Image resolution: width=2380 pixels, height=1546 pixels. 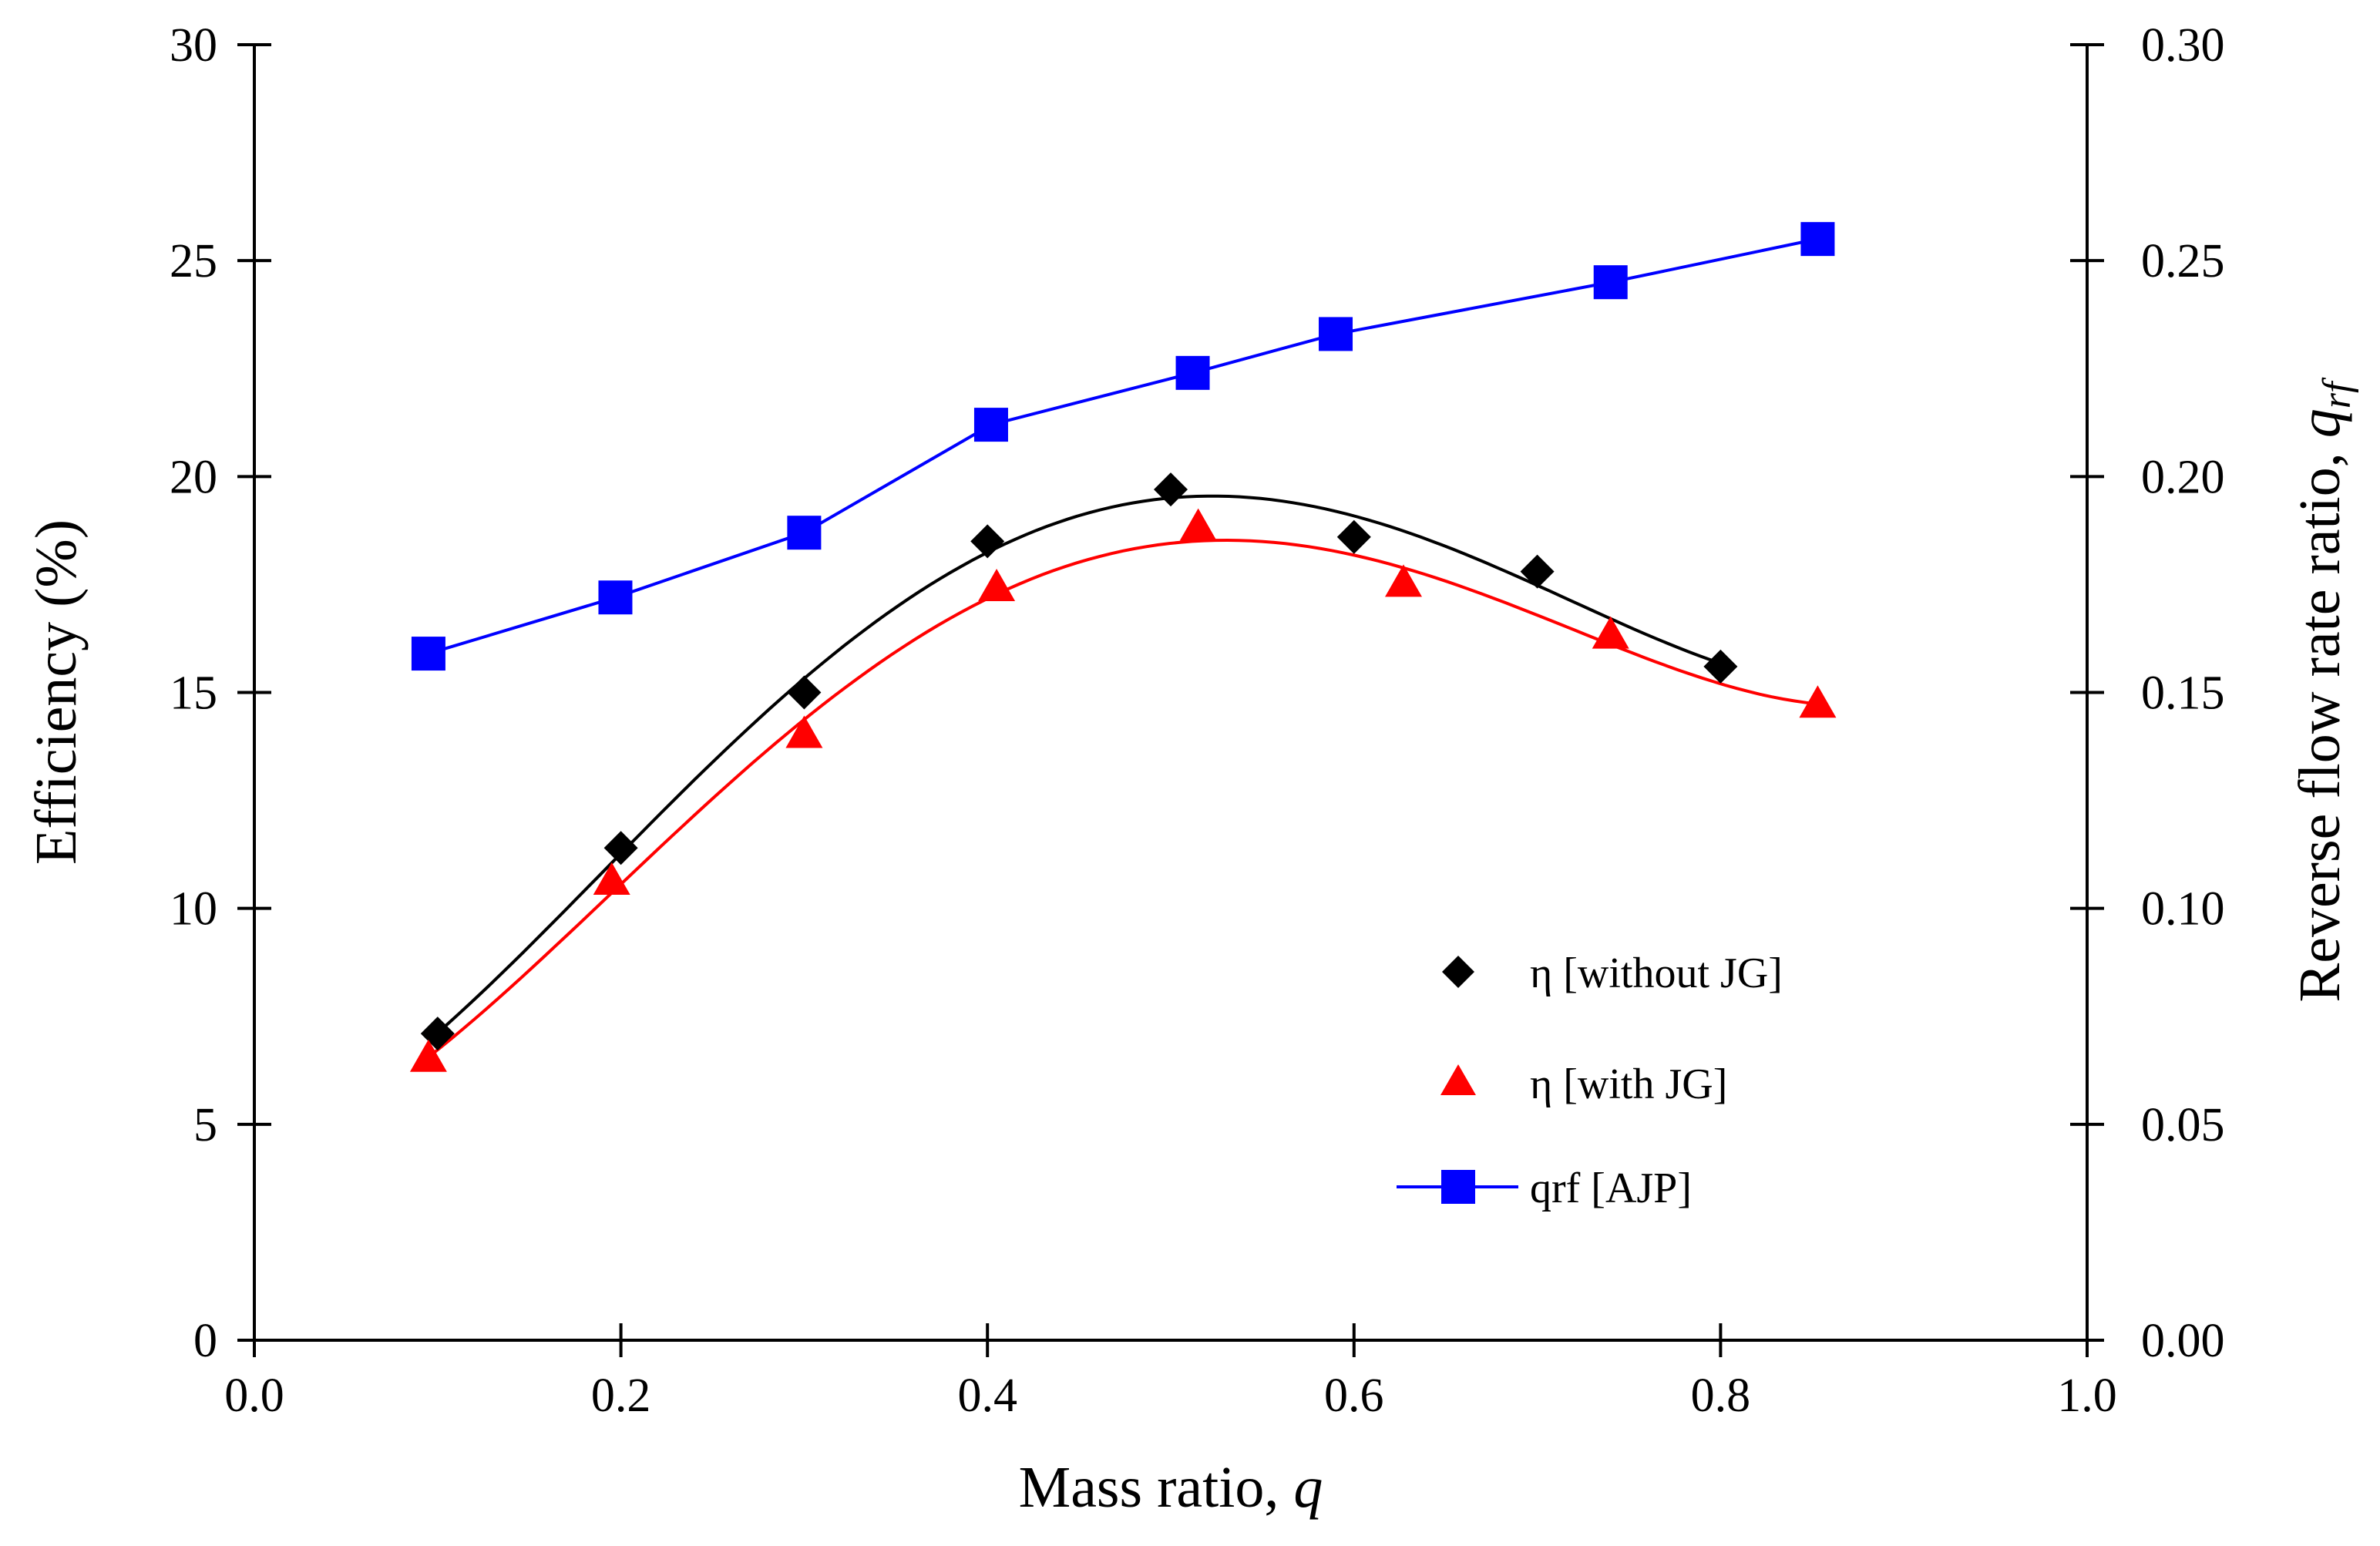 What do you see at coordinates (193, 909) in the screenshot?
I see `y-tick-label-left: 10` at bounding box center [193, 909].